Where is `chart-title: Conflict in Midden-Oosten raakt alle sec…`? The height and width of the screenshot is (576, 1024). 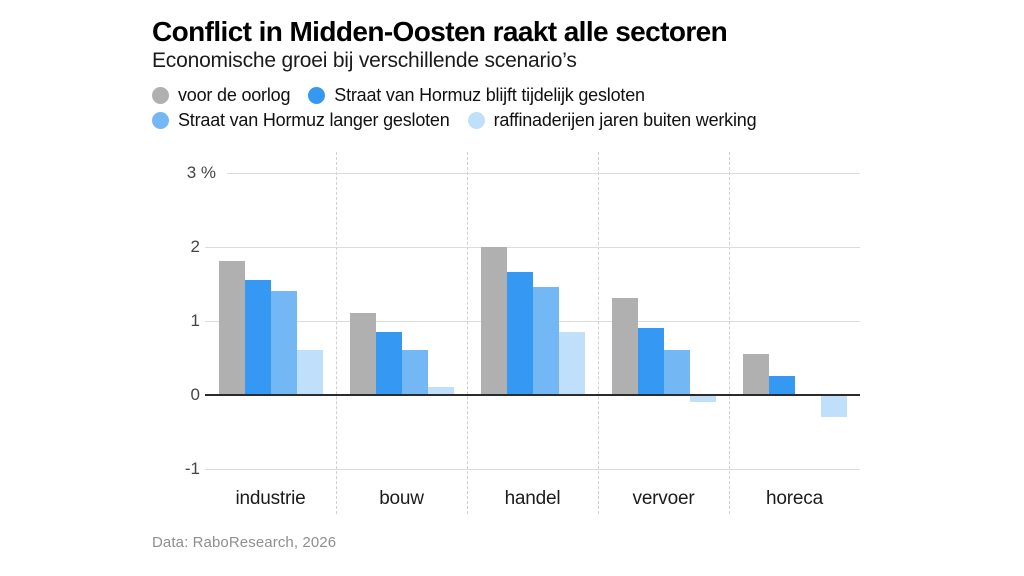 chart-title: Conflict in Midden-Oosten raakt alle sec… is located at coordinates (440, 31).